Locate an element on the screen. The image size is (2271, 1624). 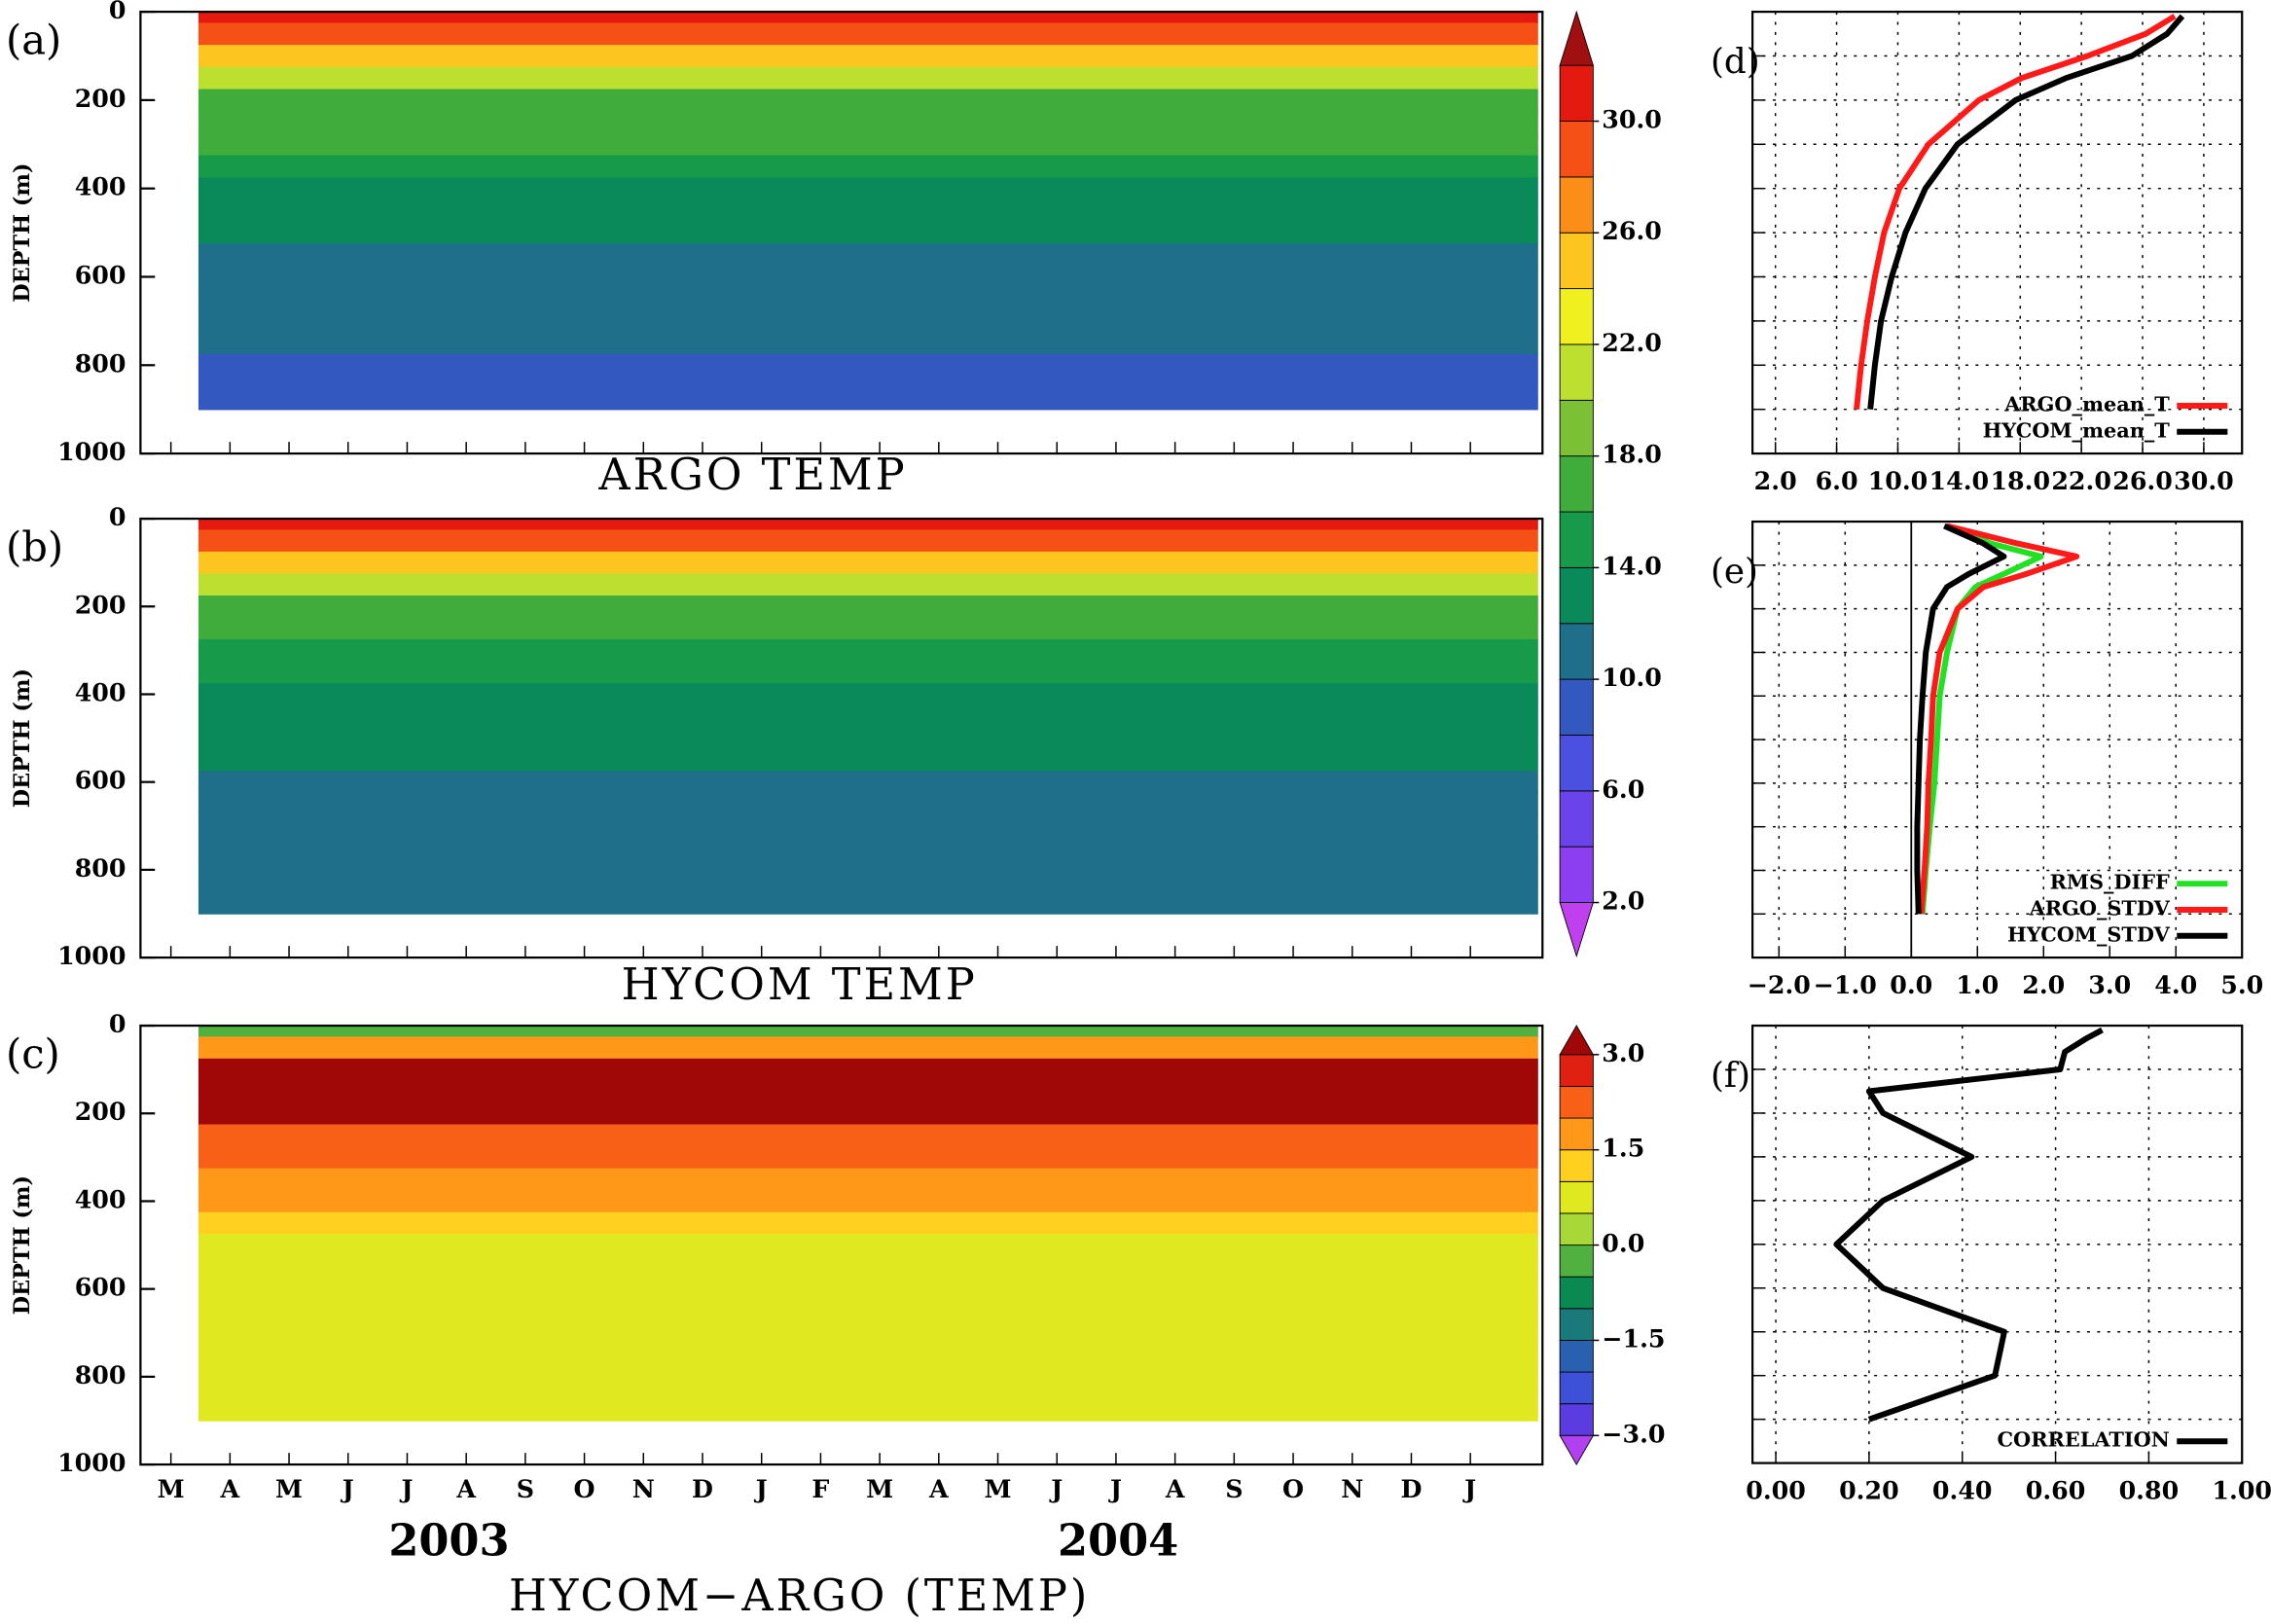
colorbar-tick-label: 2.0 is located at coordinates (1623, 901).